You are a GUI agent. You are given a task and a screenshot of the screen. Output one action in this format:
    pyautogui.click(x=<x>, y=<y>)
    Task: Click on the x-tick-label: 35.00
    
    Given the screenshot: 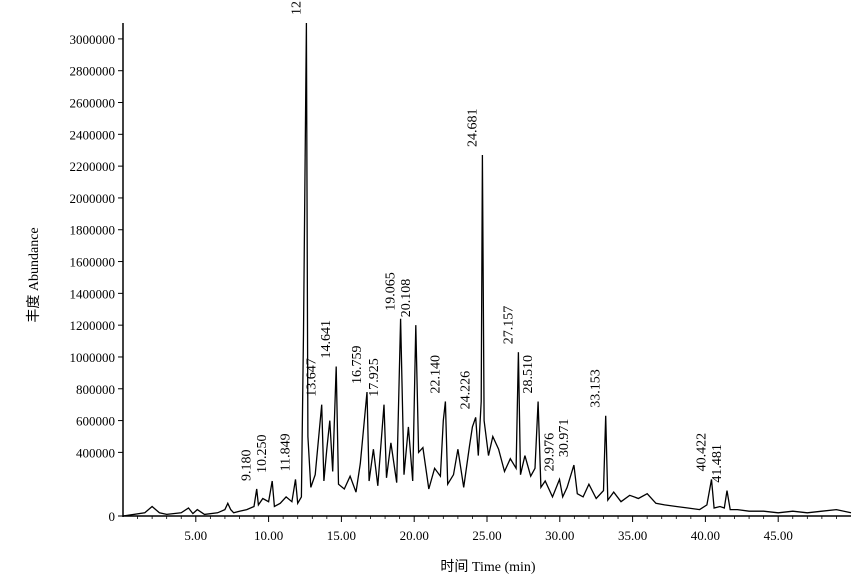 What is the action you would take?
    pyautogui.click(x=632, y=535)
    